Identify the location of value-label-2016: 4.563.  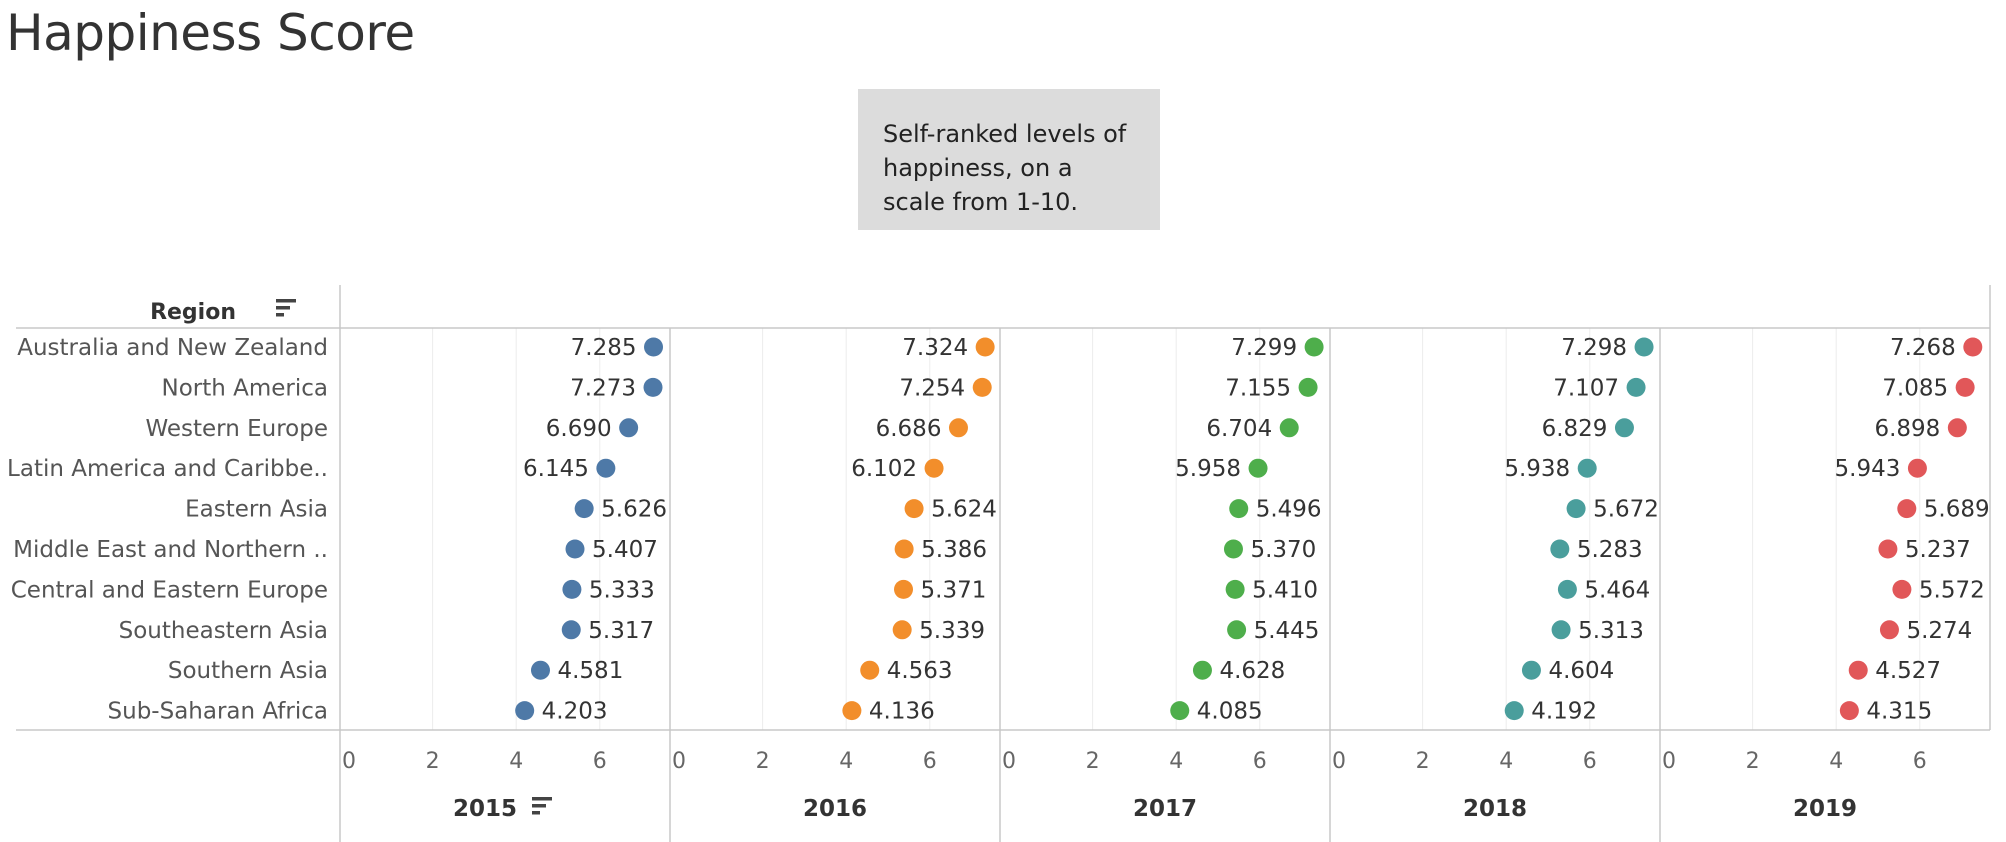
(920, 671).